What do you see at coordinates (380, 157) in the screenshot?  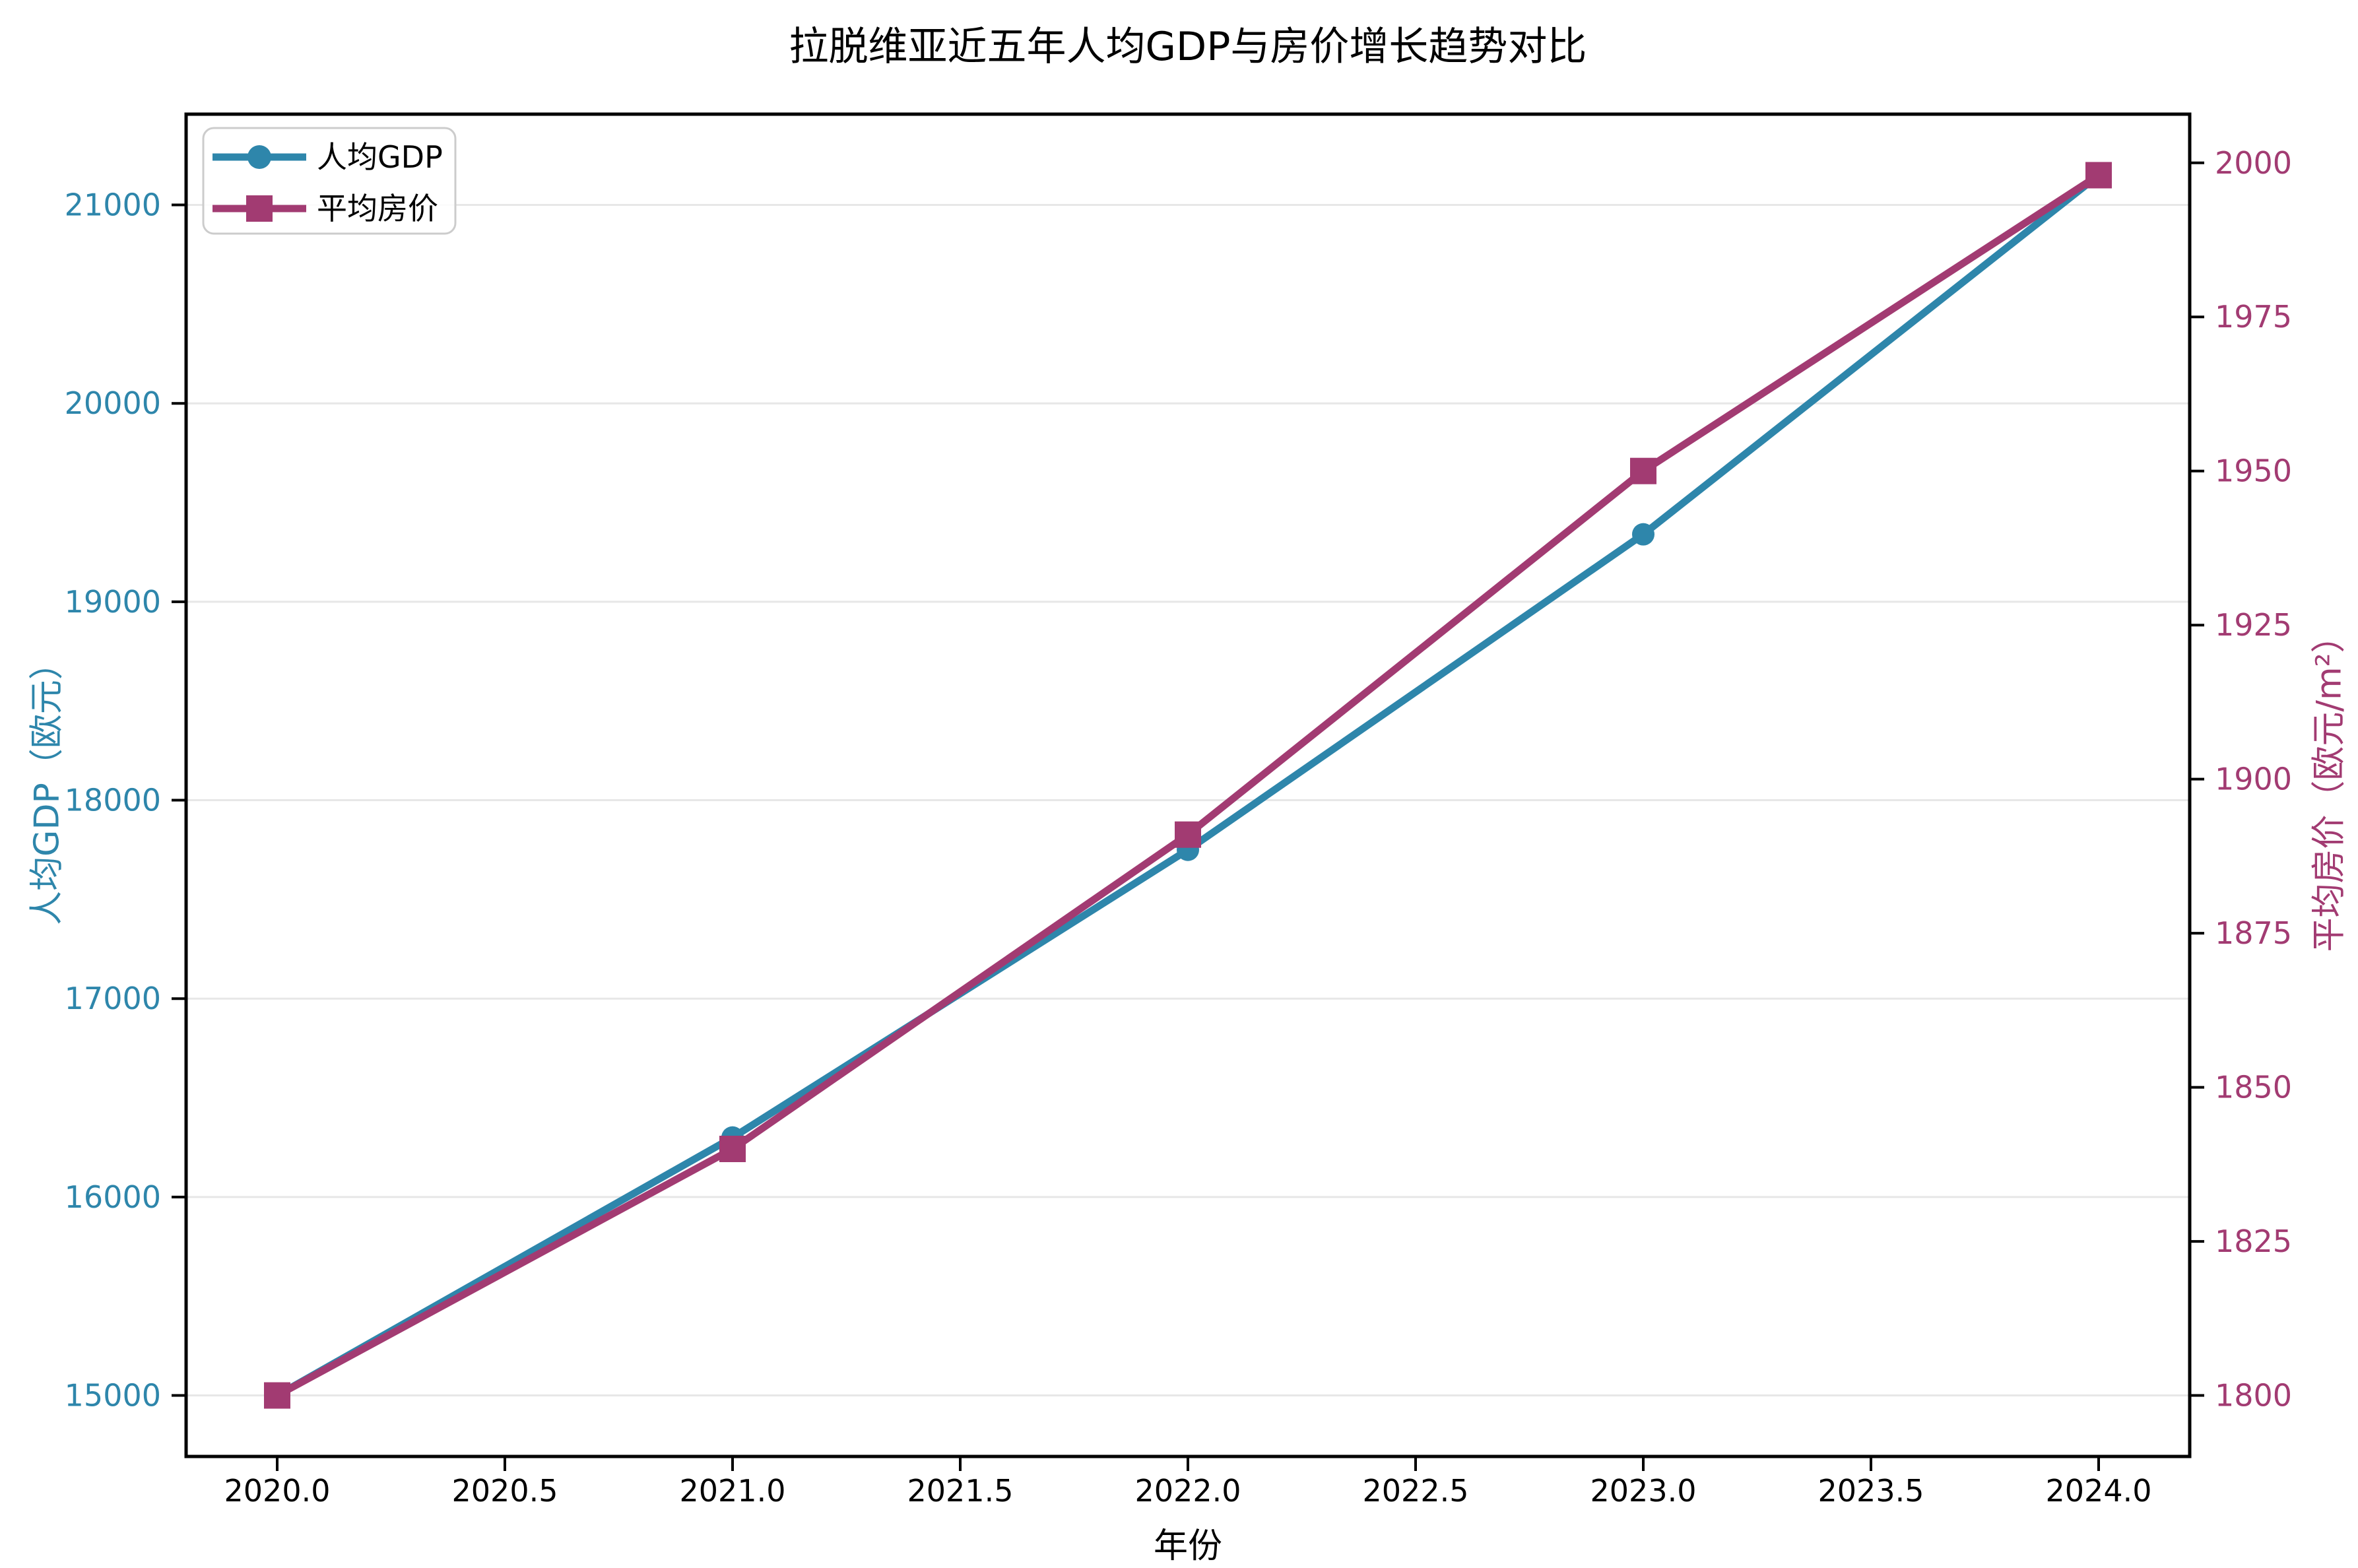 I see `legend-entry-label: 人均GDP` at bounding box center [380, 157].